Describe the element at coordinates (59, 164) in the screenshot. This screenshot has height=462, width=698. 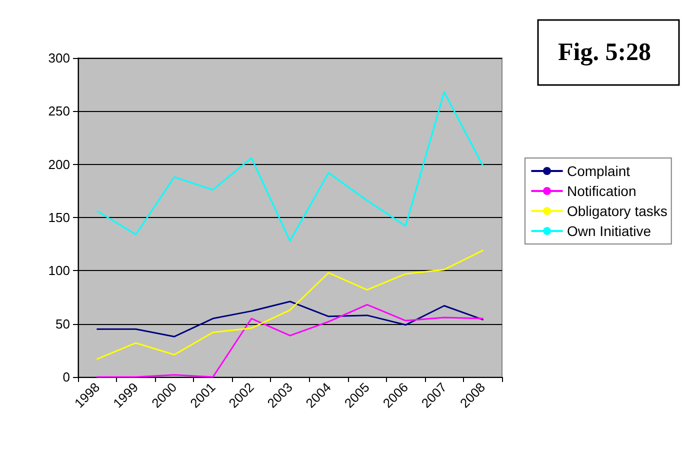
I see `y-tick-label: 200` at that location.